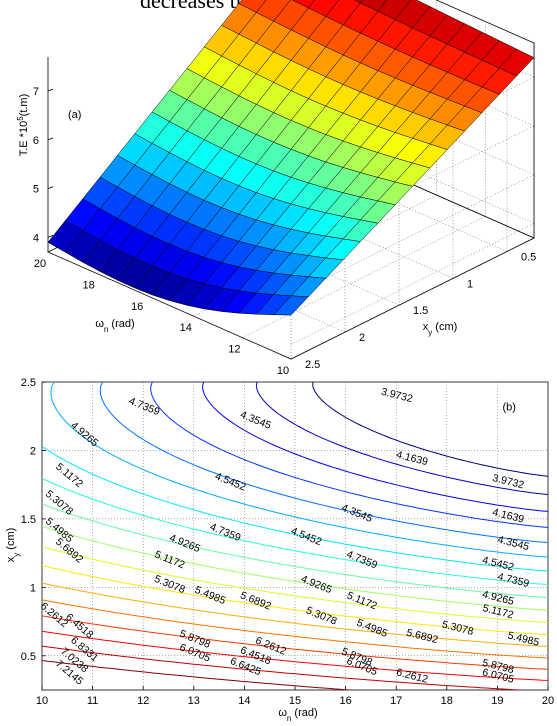  What do you see at coordinates (440, 329) in the screenshot?
I see `xy-axis-label: xy (cm)` at bounding box center [440, 329].